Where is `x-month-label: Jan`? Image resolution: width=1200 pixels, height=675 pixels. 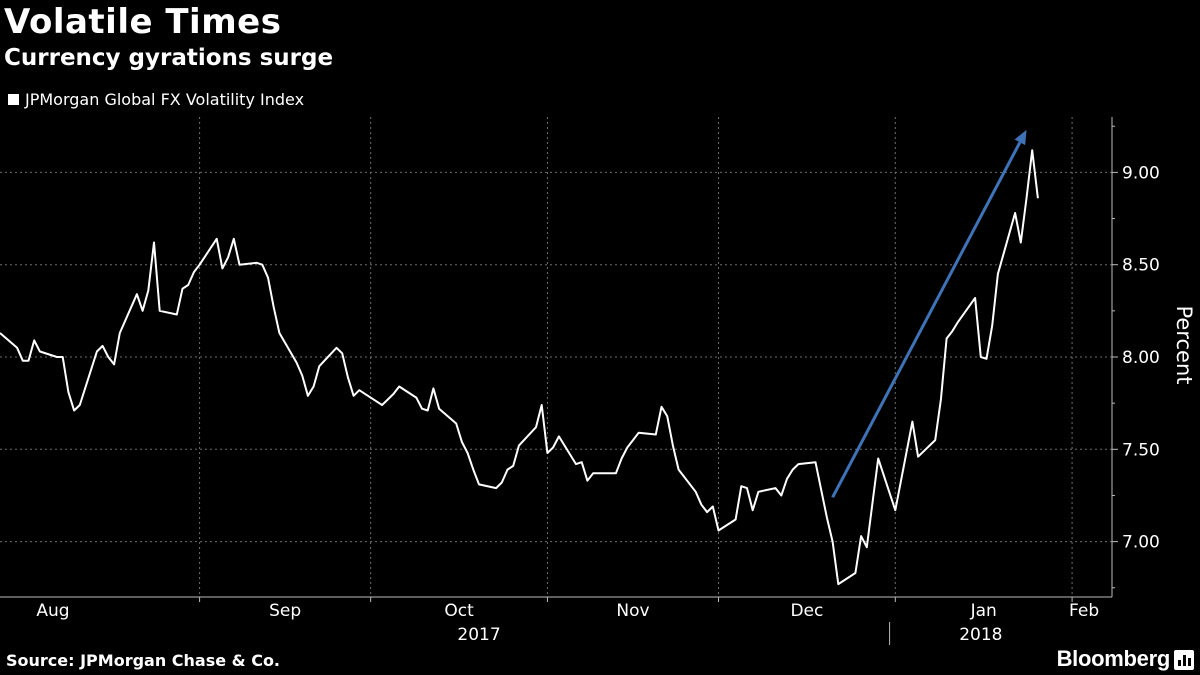
x-month-label: Jan is located at coordinates (983, 611).